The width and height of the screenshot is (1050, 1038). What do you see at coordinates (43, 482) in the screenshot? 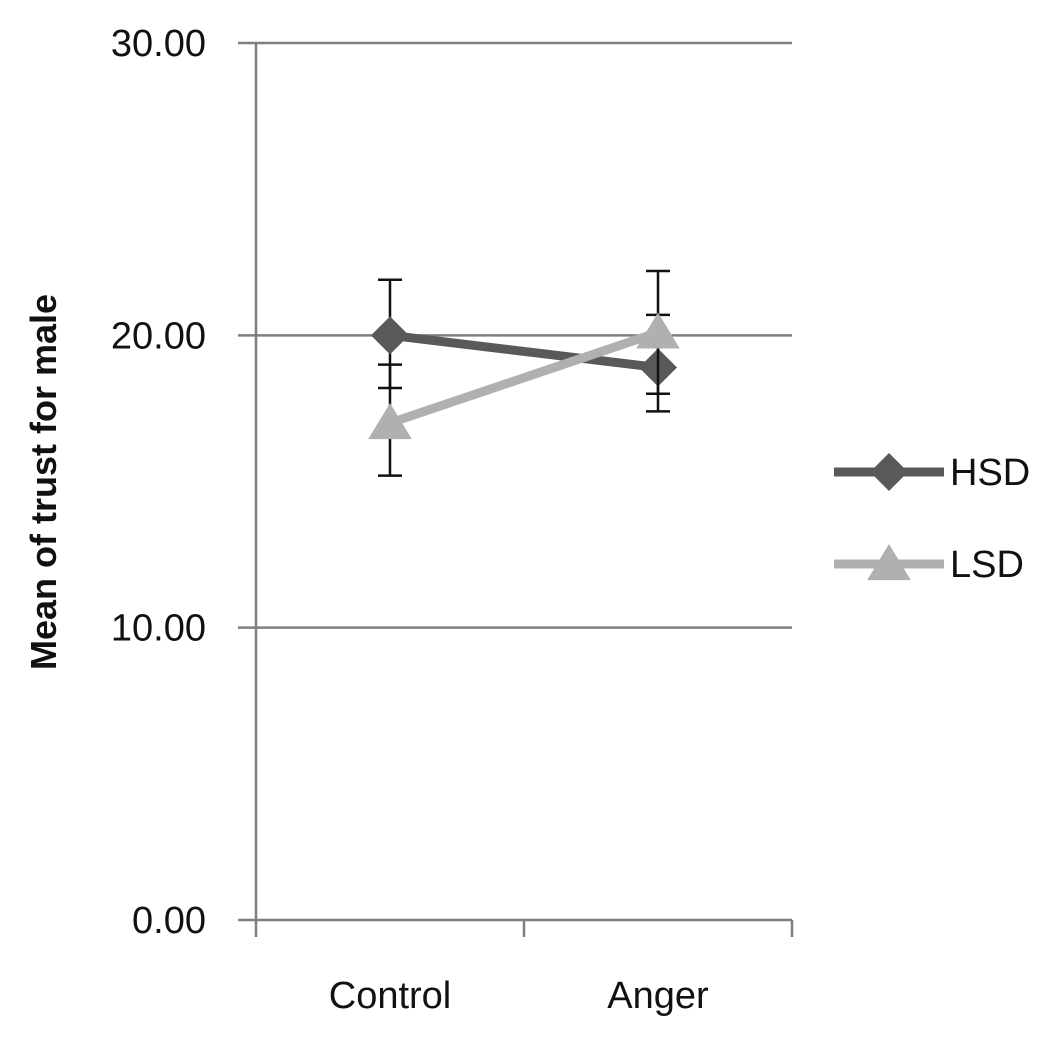
I see `y-axis-label: Mean of trust for male` at bounding box center [43, 482].